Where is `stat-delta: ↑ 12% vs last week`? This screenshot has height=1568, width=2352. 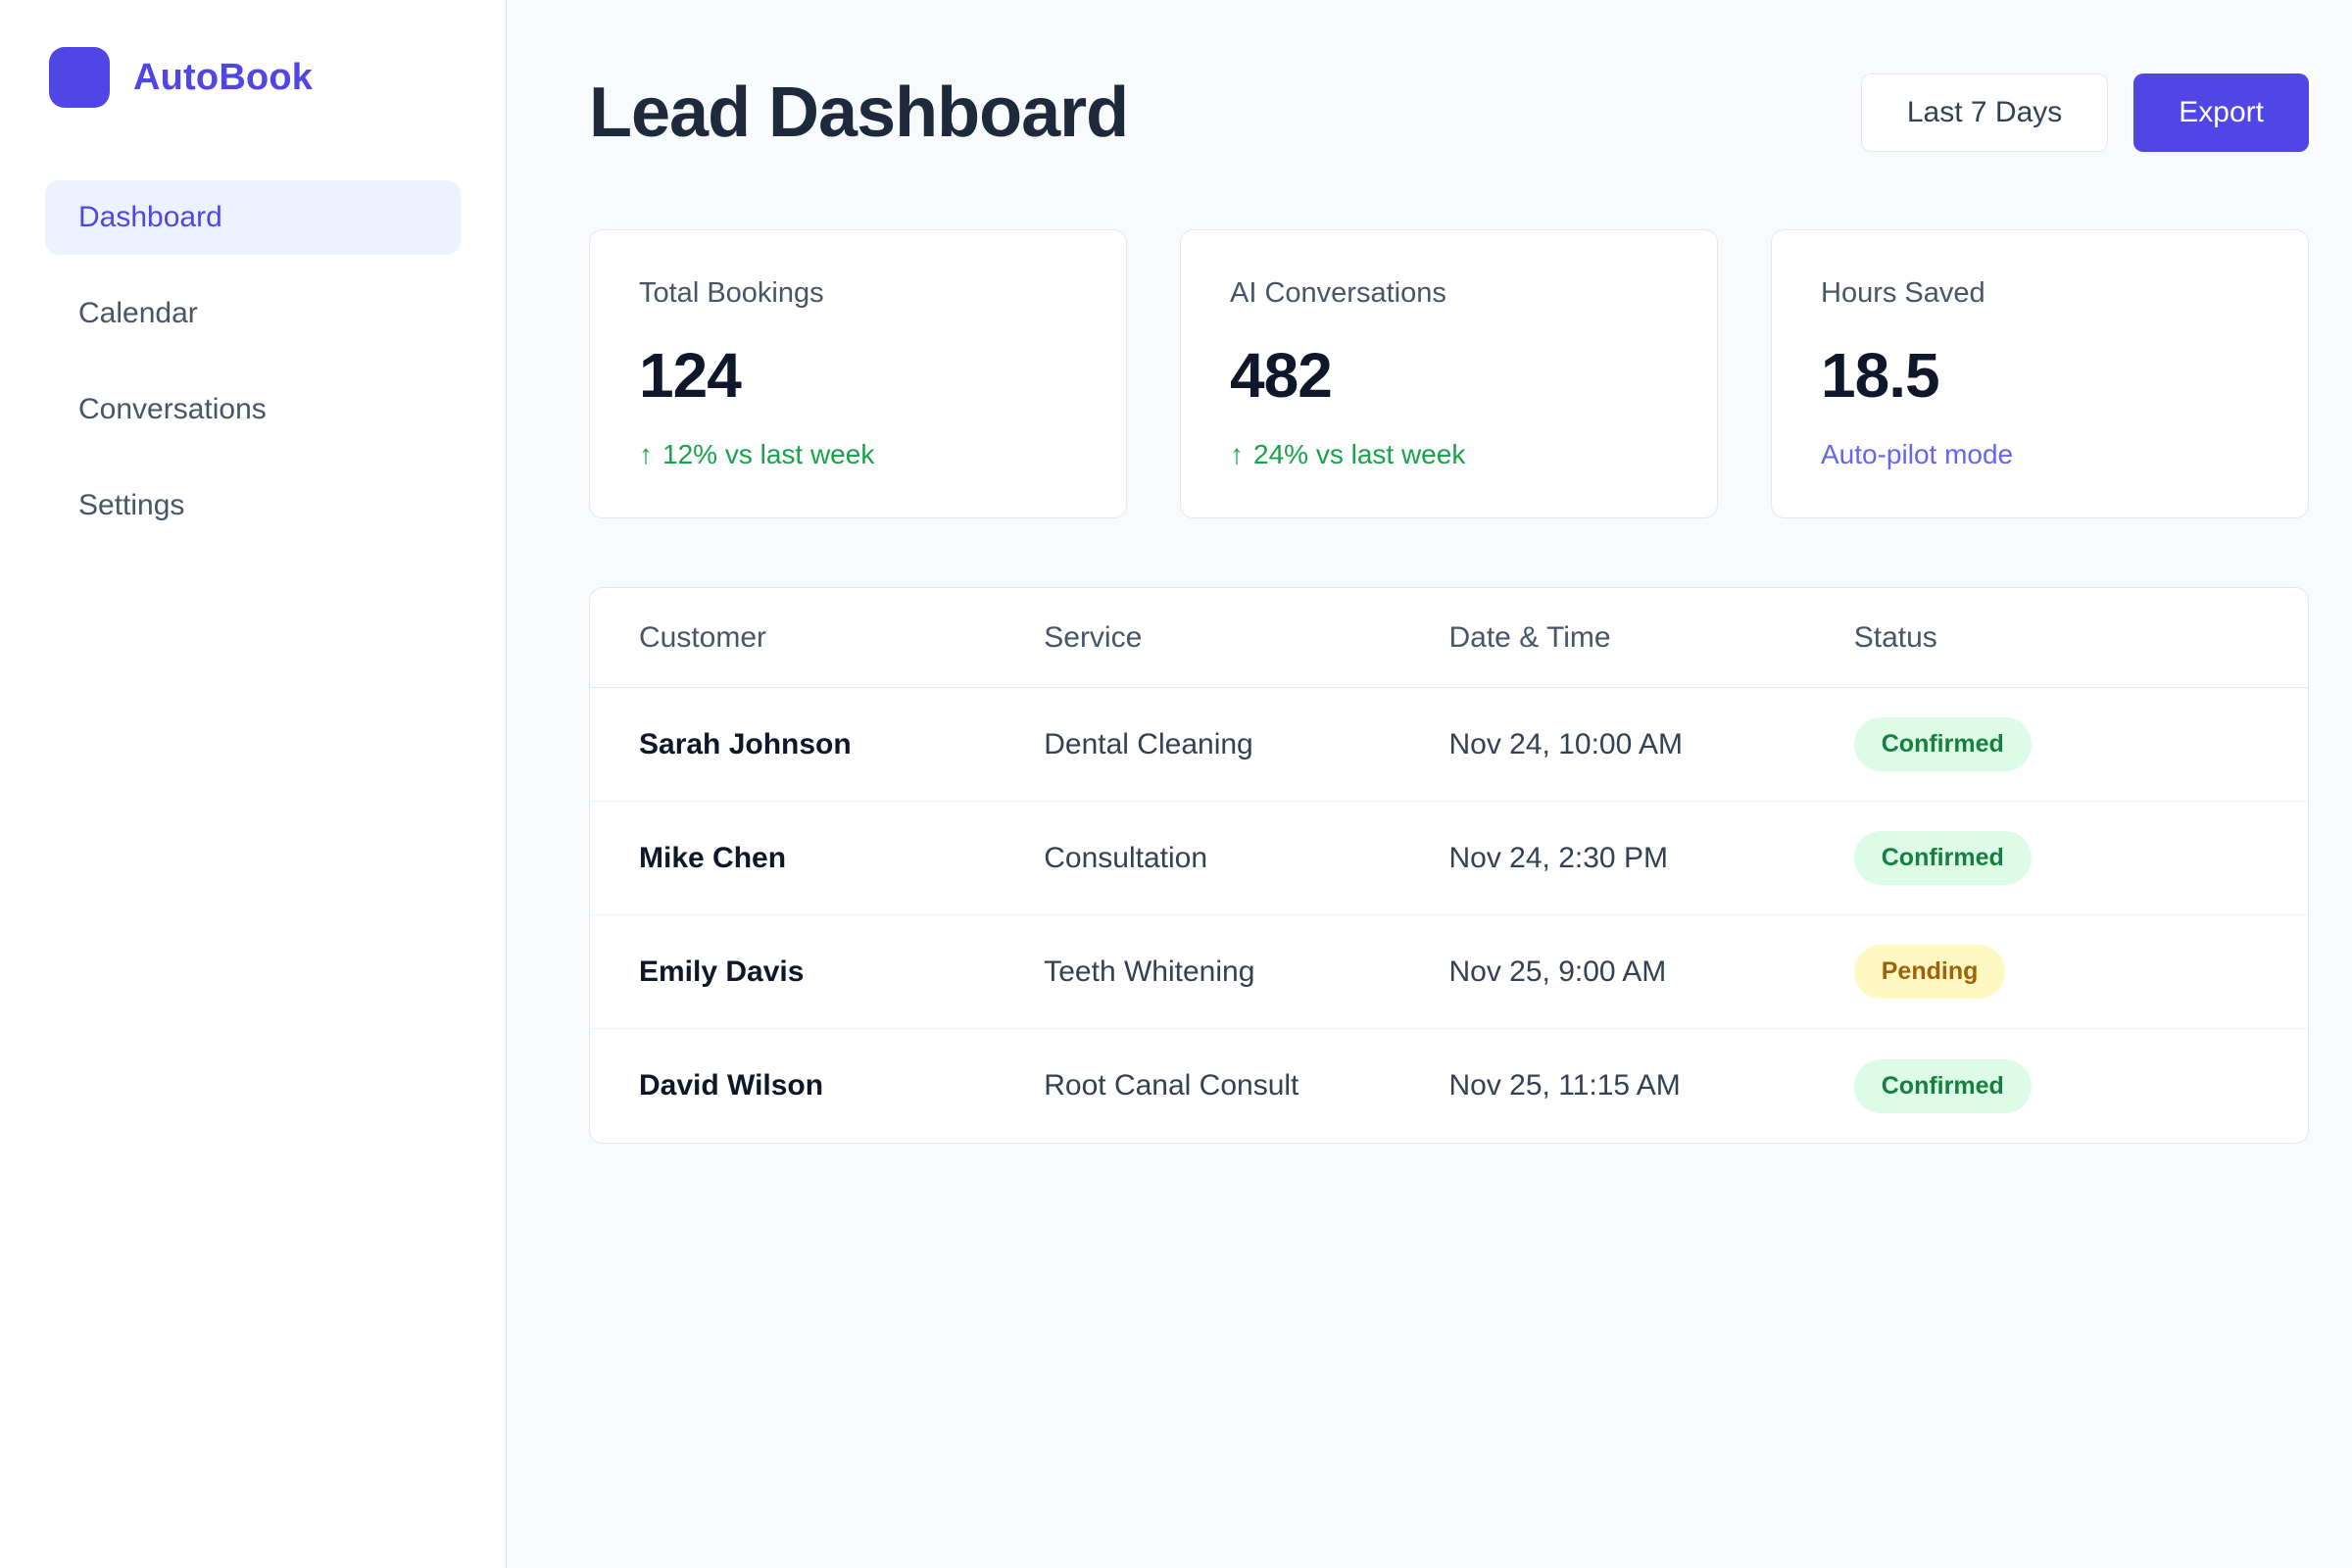 stat-delta: ↑ 12% vs last week is located at coordinates (858, 454).